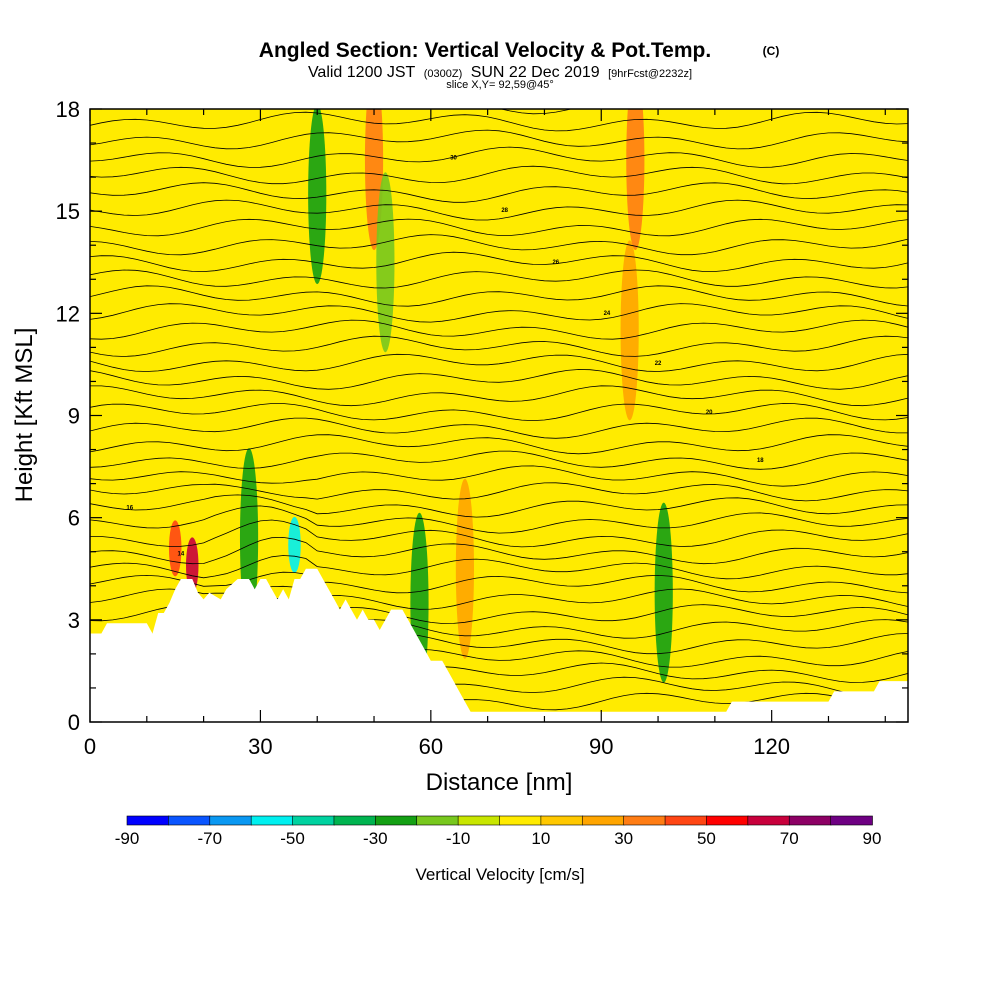 Image resolution: width=1000 pixels, height=1000 pixels. What do you see at coordinates (658, 364) in the screenshot?
I see `isentrope-label: 22` at bounding box center [658, 364].